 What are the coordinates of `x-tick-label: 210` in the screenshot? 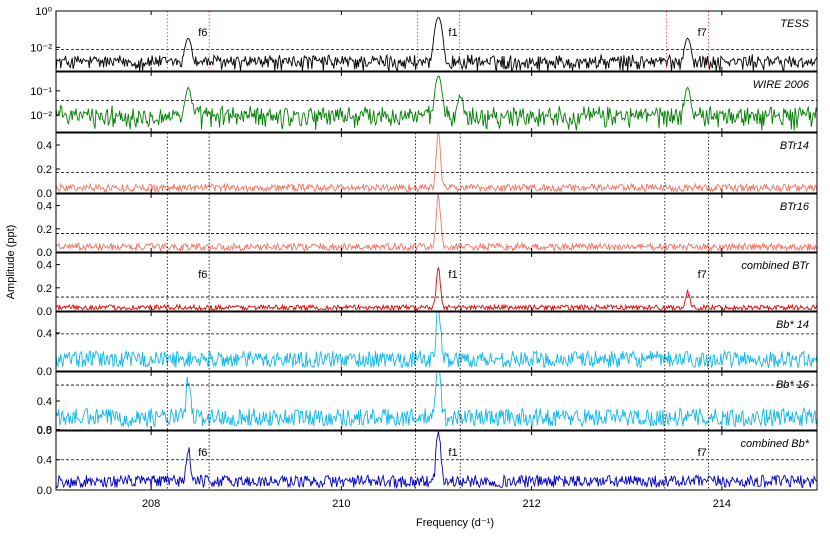 It's located at (341, 504).